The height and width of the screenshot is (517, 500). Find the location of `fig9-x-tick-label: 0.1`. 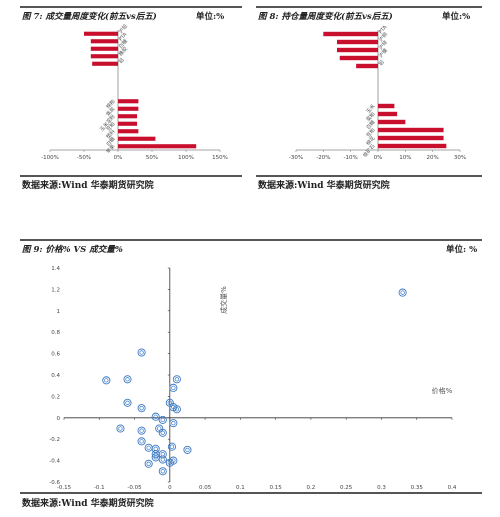

fig9-x-tick-label: 0.1 is located at coordinates (240, 487).